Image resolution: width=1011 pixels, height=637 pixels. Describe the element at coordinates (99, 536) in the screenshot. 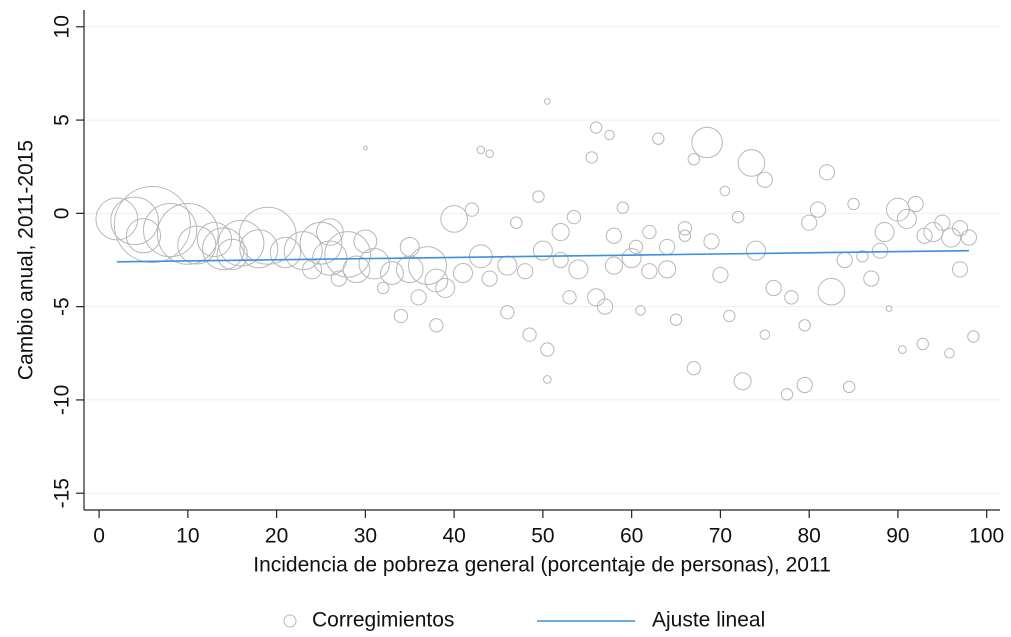

I see `x-tick-label: 0` at that location.